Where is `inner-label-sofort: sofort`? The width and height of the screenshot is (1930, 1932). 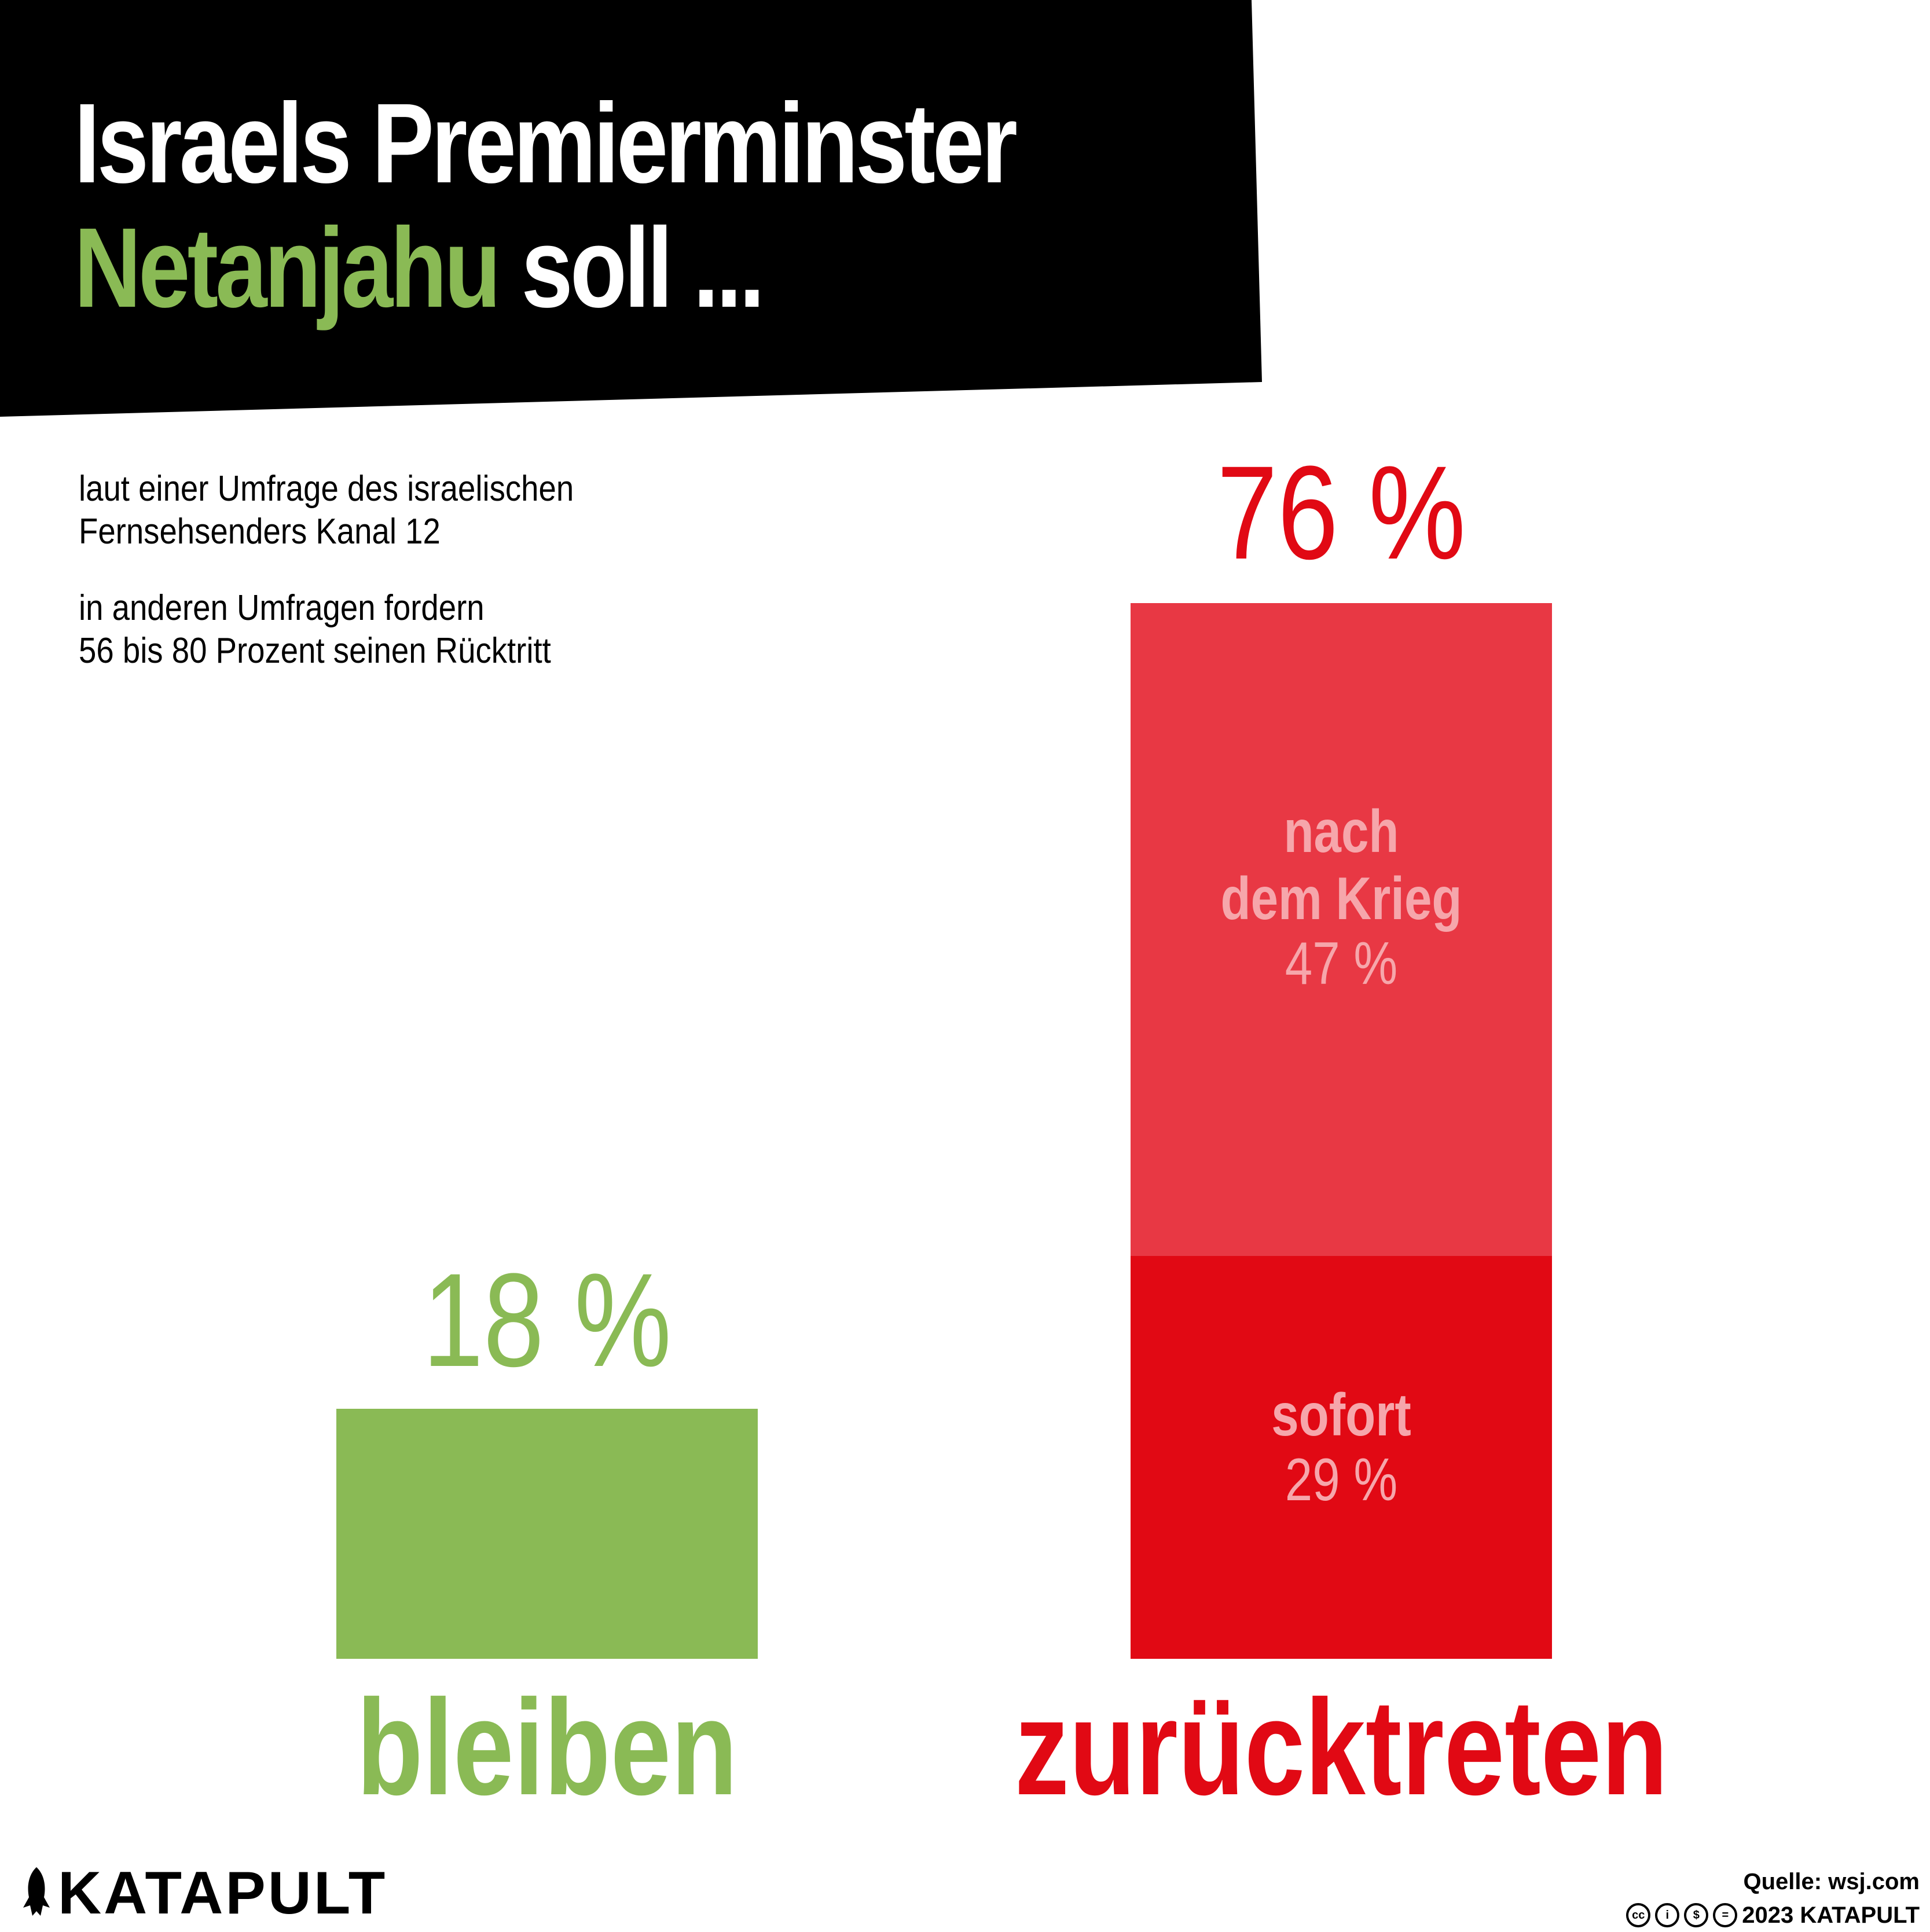 inner-label-sofort: sofort is located at coordinates (1341, 1415).